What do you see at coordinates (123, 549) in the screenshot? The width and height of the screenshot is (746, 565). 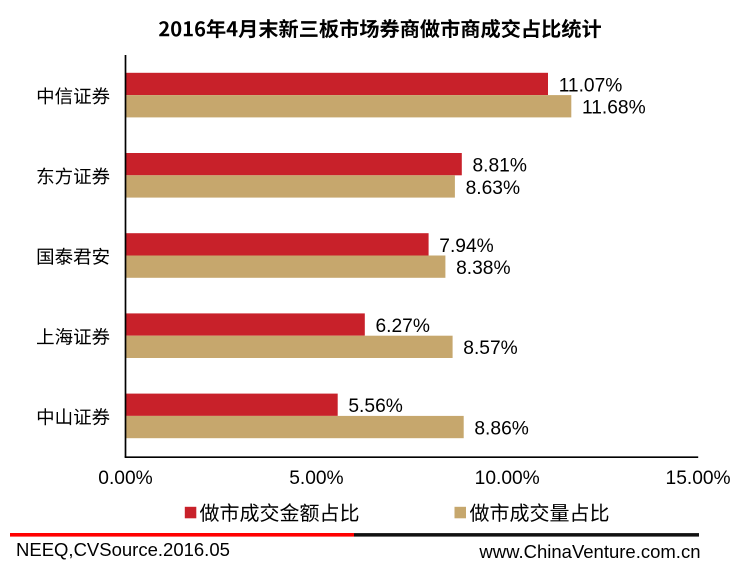 I see `svg-text: NEEQ,CVSource.2016.05` at bounding box center [123, 549].